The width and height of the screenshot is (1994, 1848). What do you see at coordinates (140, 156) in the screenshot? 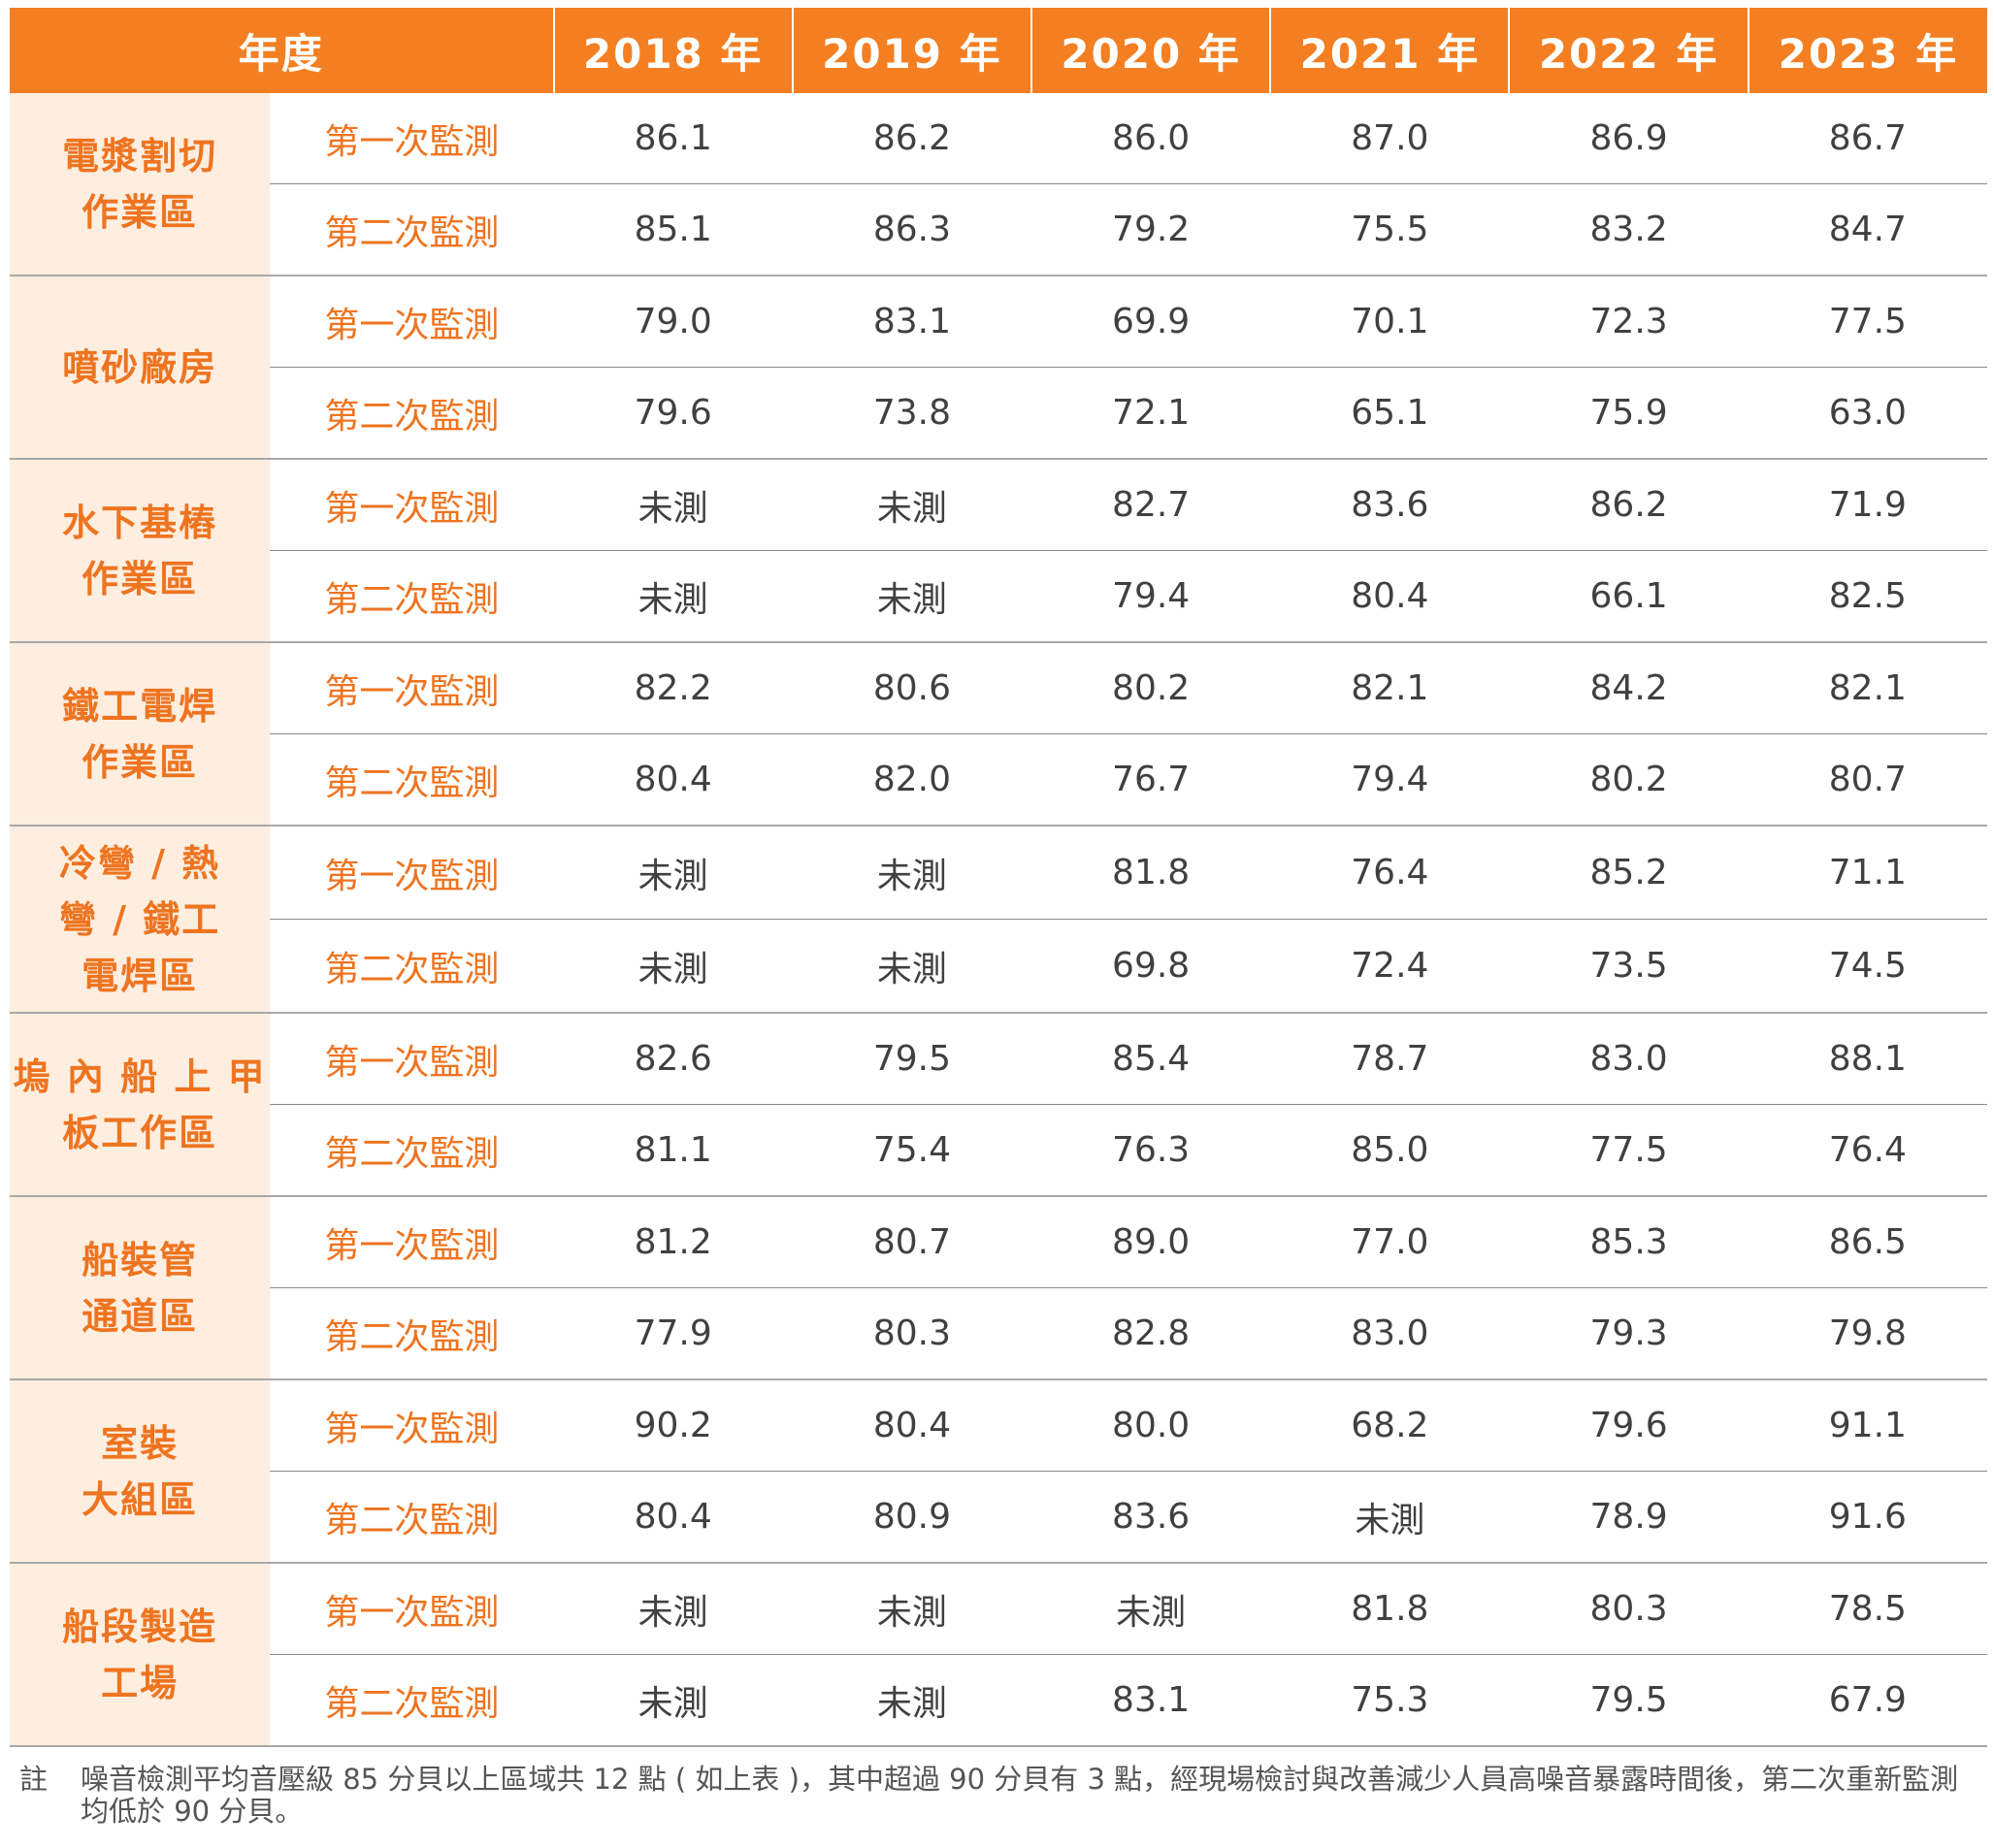
I see `area-name-line: 電漿割切` at bounding box center [140, 156].